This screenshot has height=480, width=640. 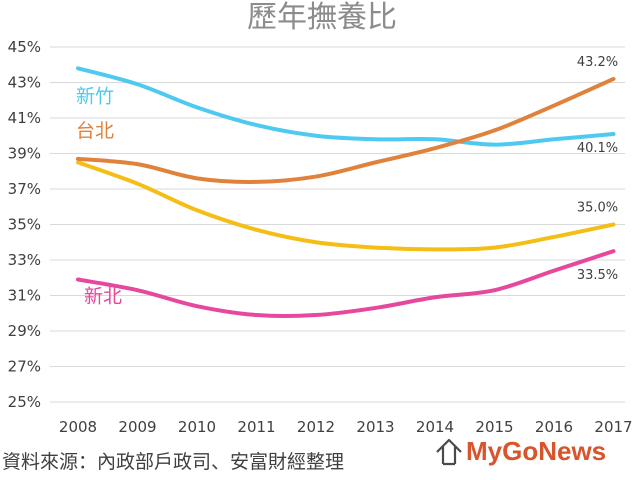 I want to click on y-tick-label: 35%, so click(x=24, y=225).